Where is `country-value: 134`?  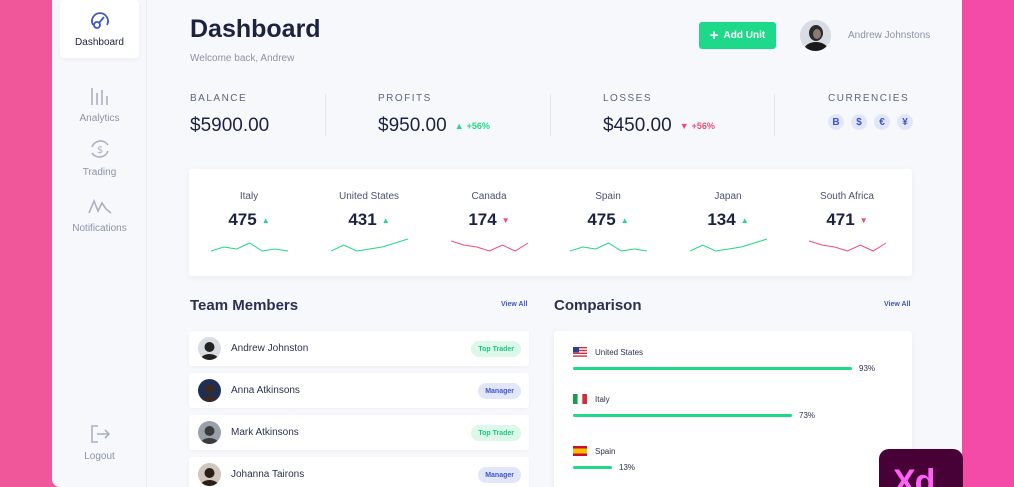 country-value: 134 is located at coordinates (721, 219).